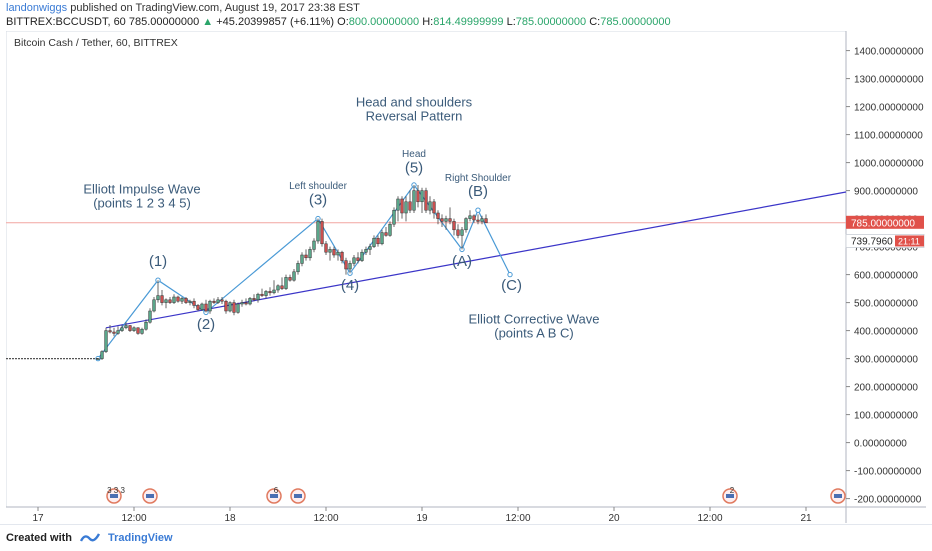  Describe the element at coordinates (889, 52) in the screenshot. I see `y-tick-label: 1400.00000000` at that location.